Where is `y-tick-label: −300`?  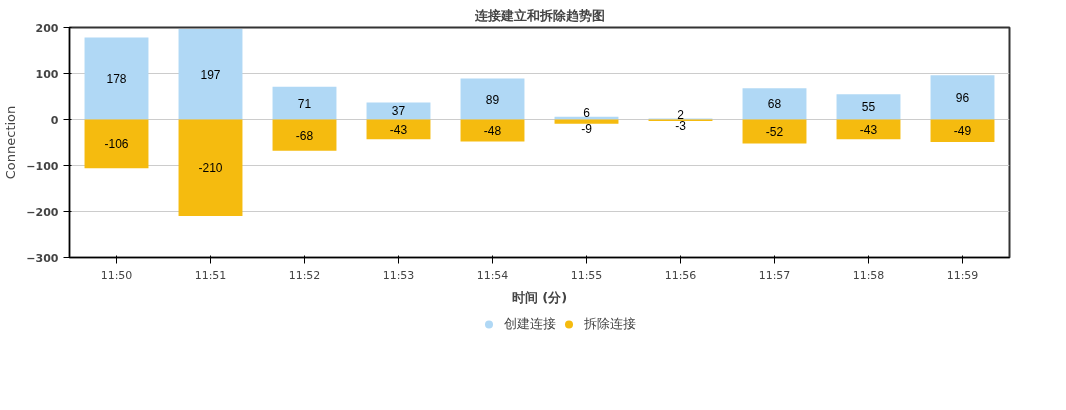
y-tick-label: −300 is located at coordinates (42, 258).